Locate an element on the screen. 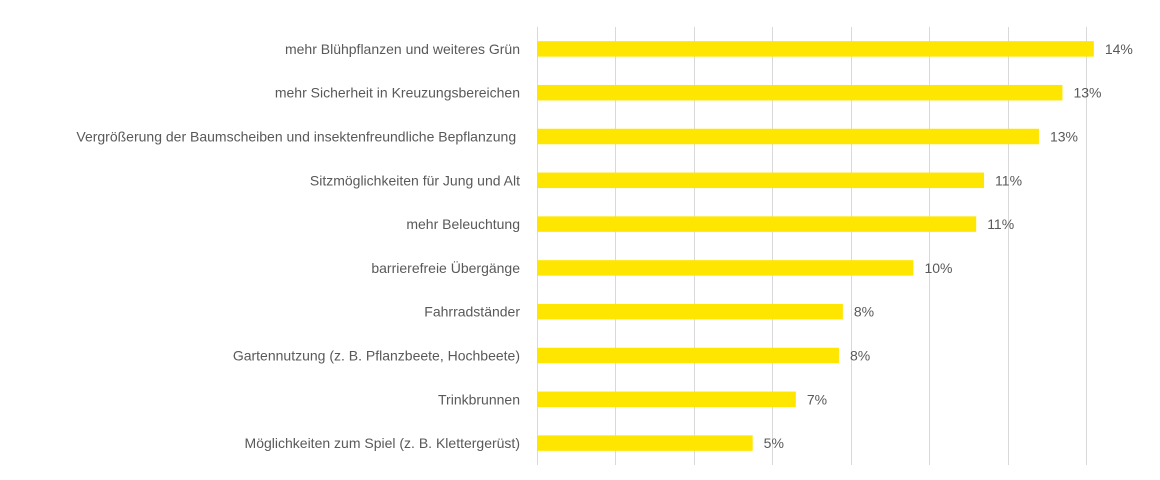 The height and width of the screenshot is (480, 1160). category-label: Trinkbrunnen is located at coordinates (479, 399).